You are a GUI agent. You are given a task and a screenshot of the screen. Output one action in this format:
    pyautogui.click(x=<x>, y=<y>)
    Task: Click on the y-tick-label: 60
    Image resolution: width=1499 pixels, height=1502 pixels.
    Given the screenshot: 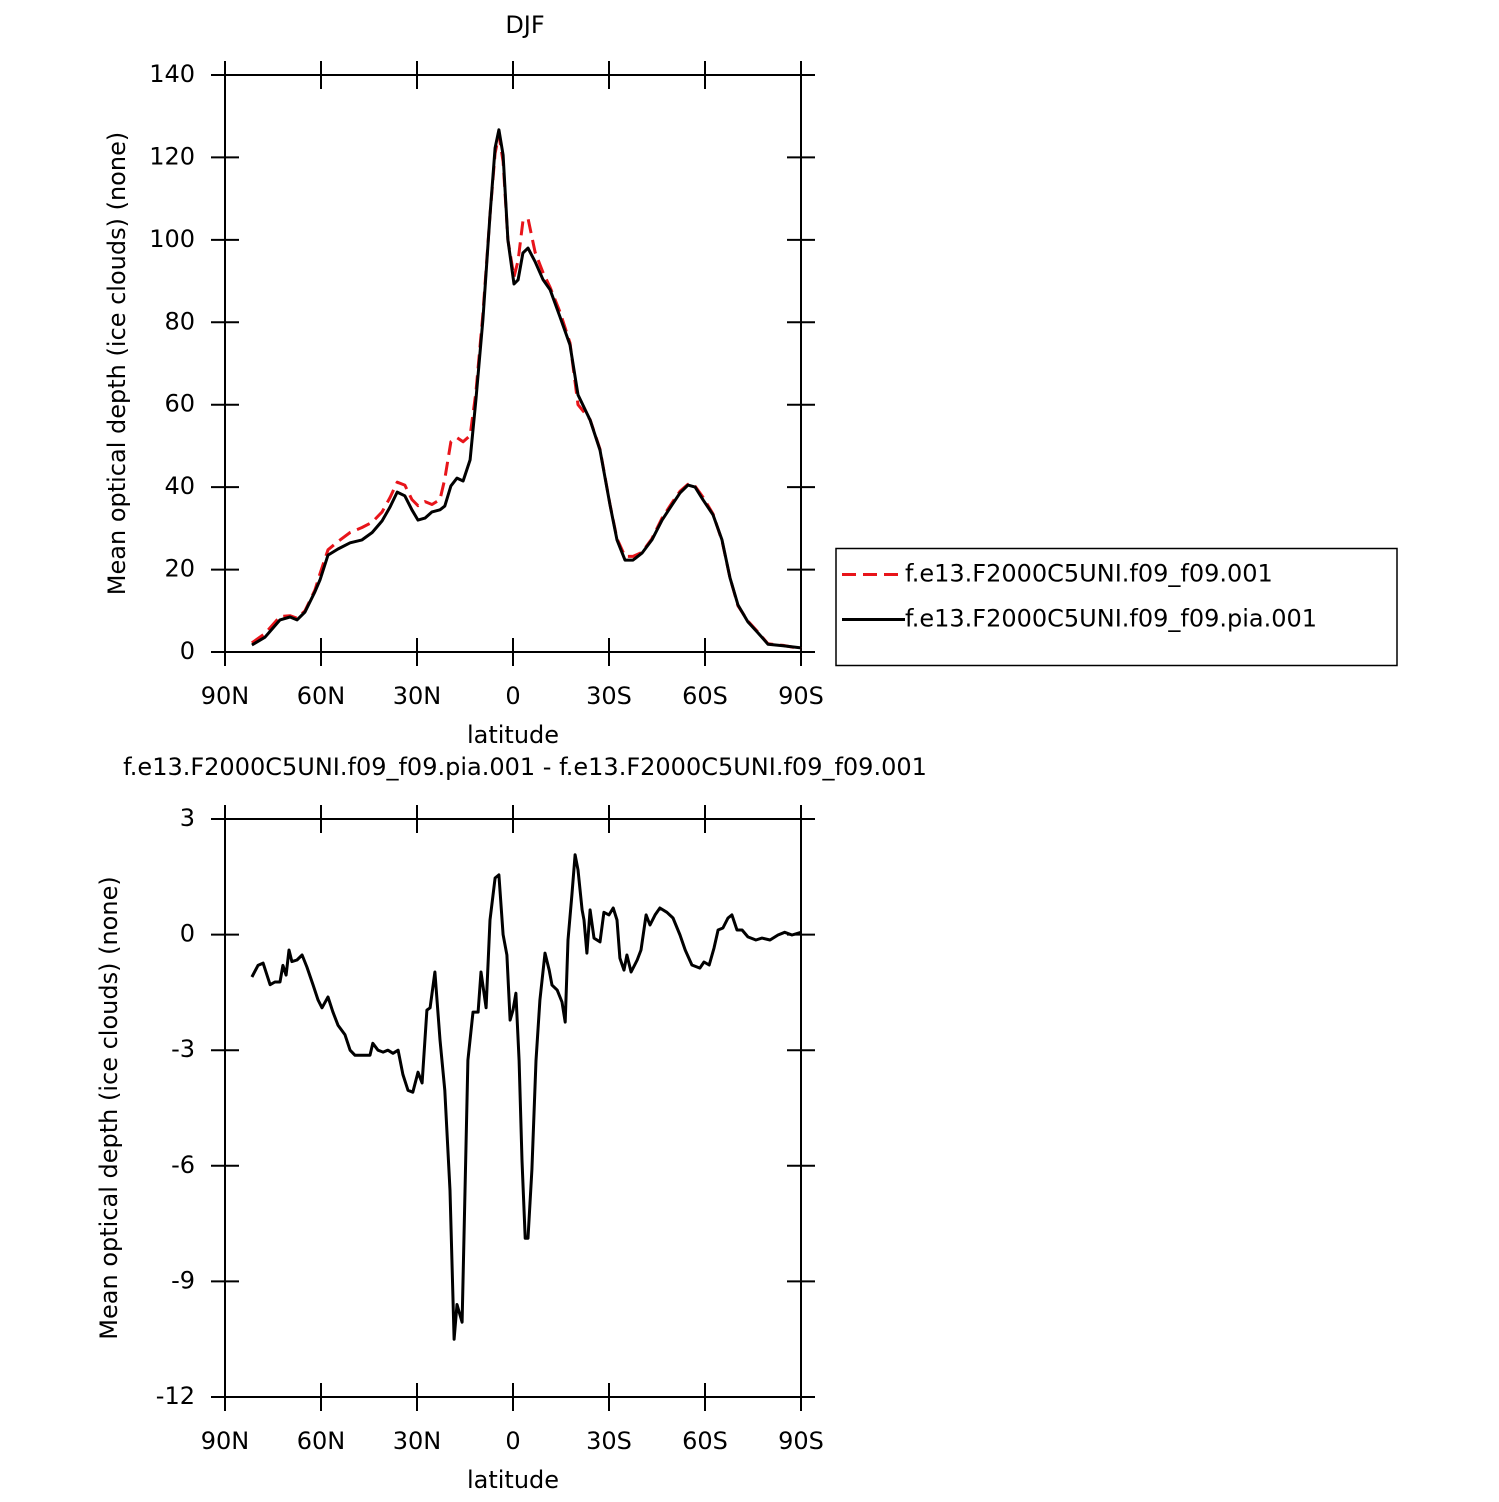 What is the action you would take?
    pyautogui.click(x=179, y=404)
    